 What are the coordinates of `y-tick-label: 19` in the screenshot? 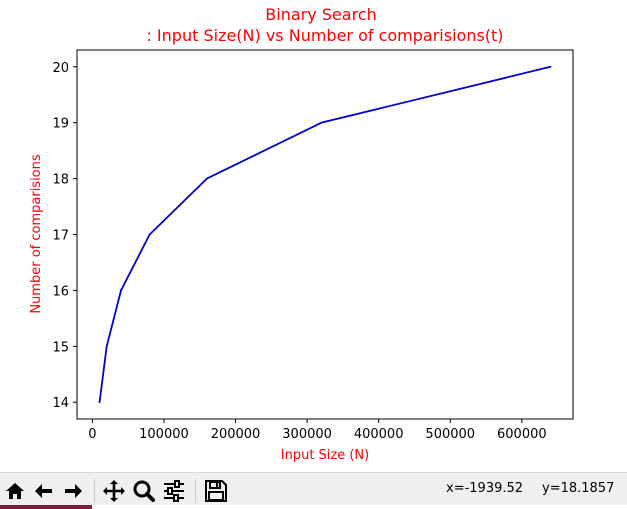 It's located at (60, 124).